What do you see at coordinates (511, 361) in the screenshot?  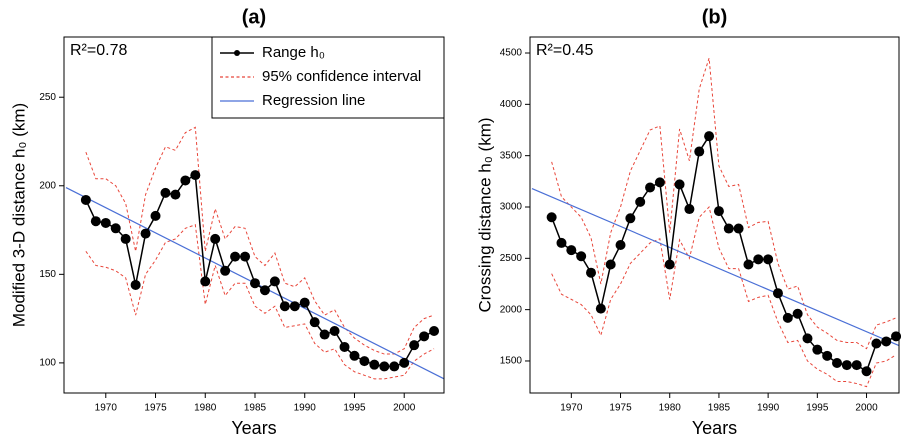 I see `y-tick-label: 1500` at bounding box center [511, 361].